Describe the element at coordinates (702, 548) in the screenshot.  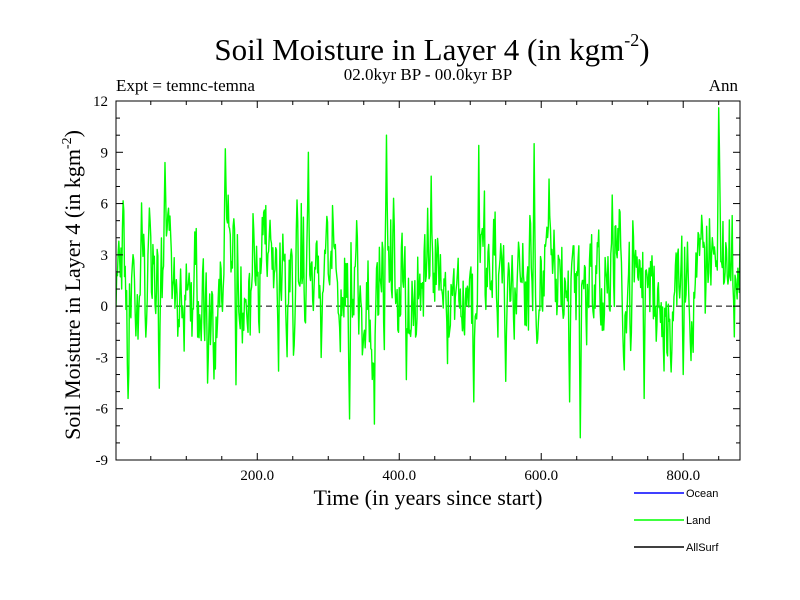
I see `legend-label-allsurf: AllSurf` at that location.